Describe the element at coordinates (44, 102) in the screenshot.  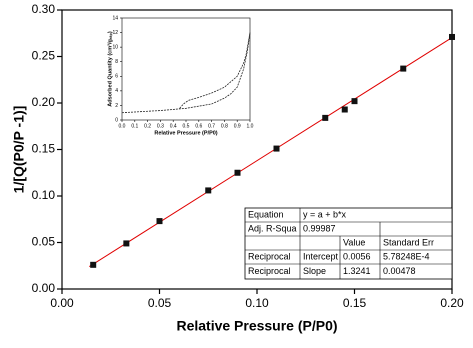
I see `y-tick-label: 0.20` at that location.